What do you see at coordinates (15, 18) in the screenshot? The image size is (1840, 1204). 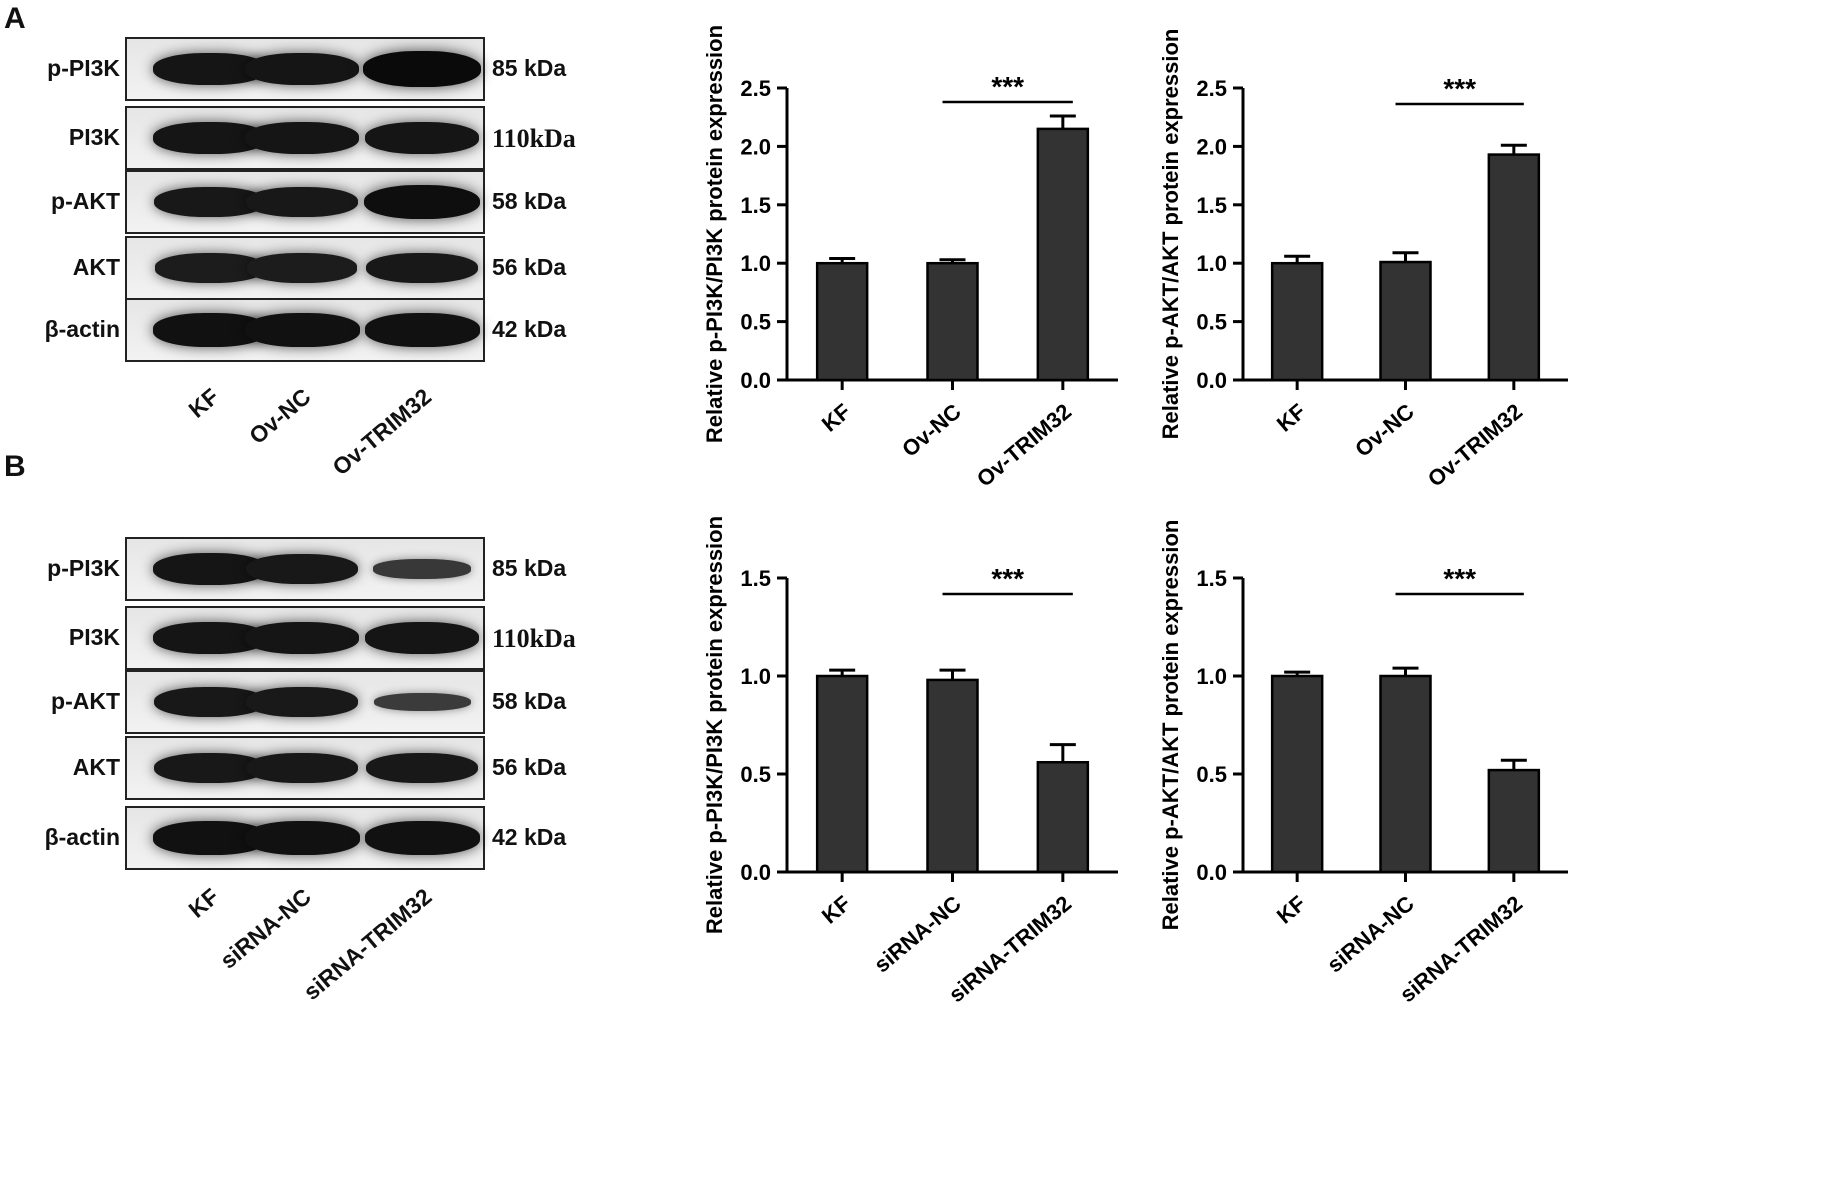 I see `panel-label-a: A` at bounding box center [15, 18].